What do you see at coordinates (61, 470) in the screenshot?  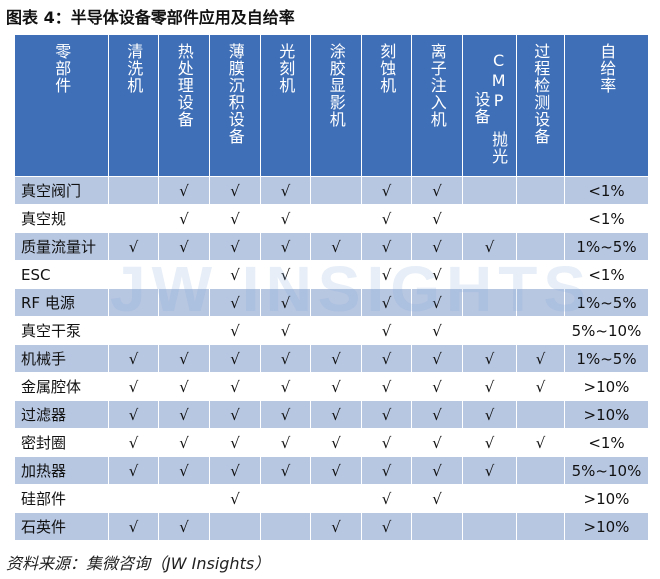 I see `component-name: 加热器` at bounding box center [61, 470].